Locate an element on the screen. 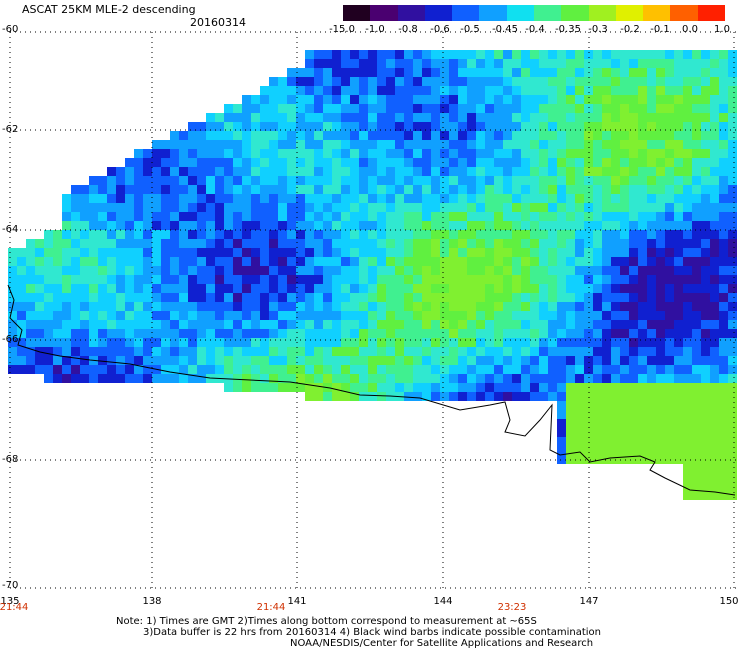 The height and width of the screenshot is (650, 740). colorbar-swatch is located at coordinates (629, 13).